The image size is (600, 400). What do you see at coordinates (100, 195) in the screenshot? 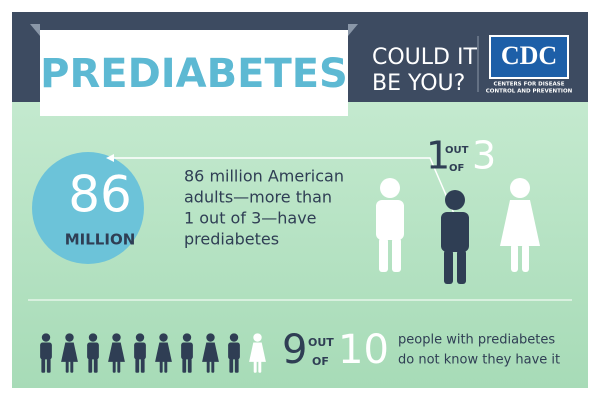
I see `stat-number: 86` at bounding box center [100, 195].